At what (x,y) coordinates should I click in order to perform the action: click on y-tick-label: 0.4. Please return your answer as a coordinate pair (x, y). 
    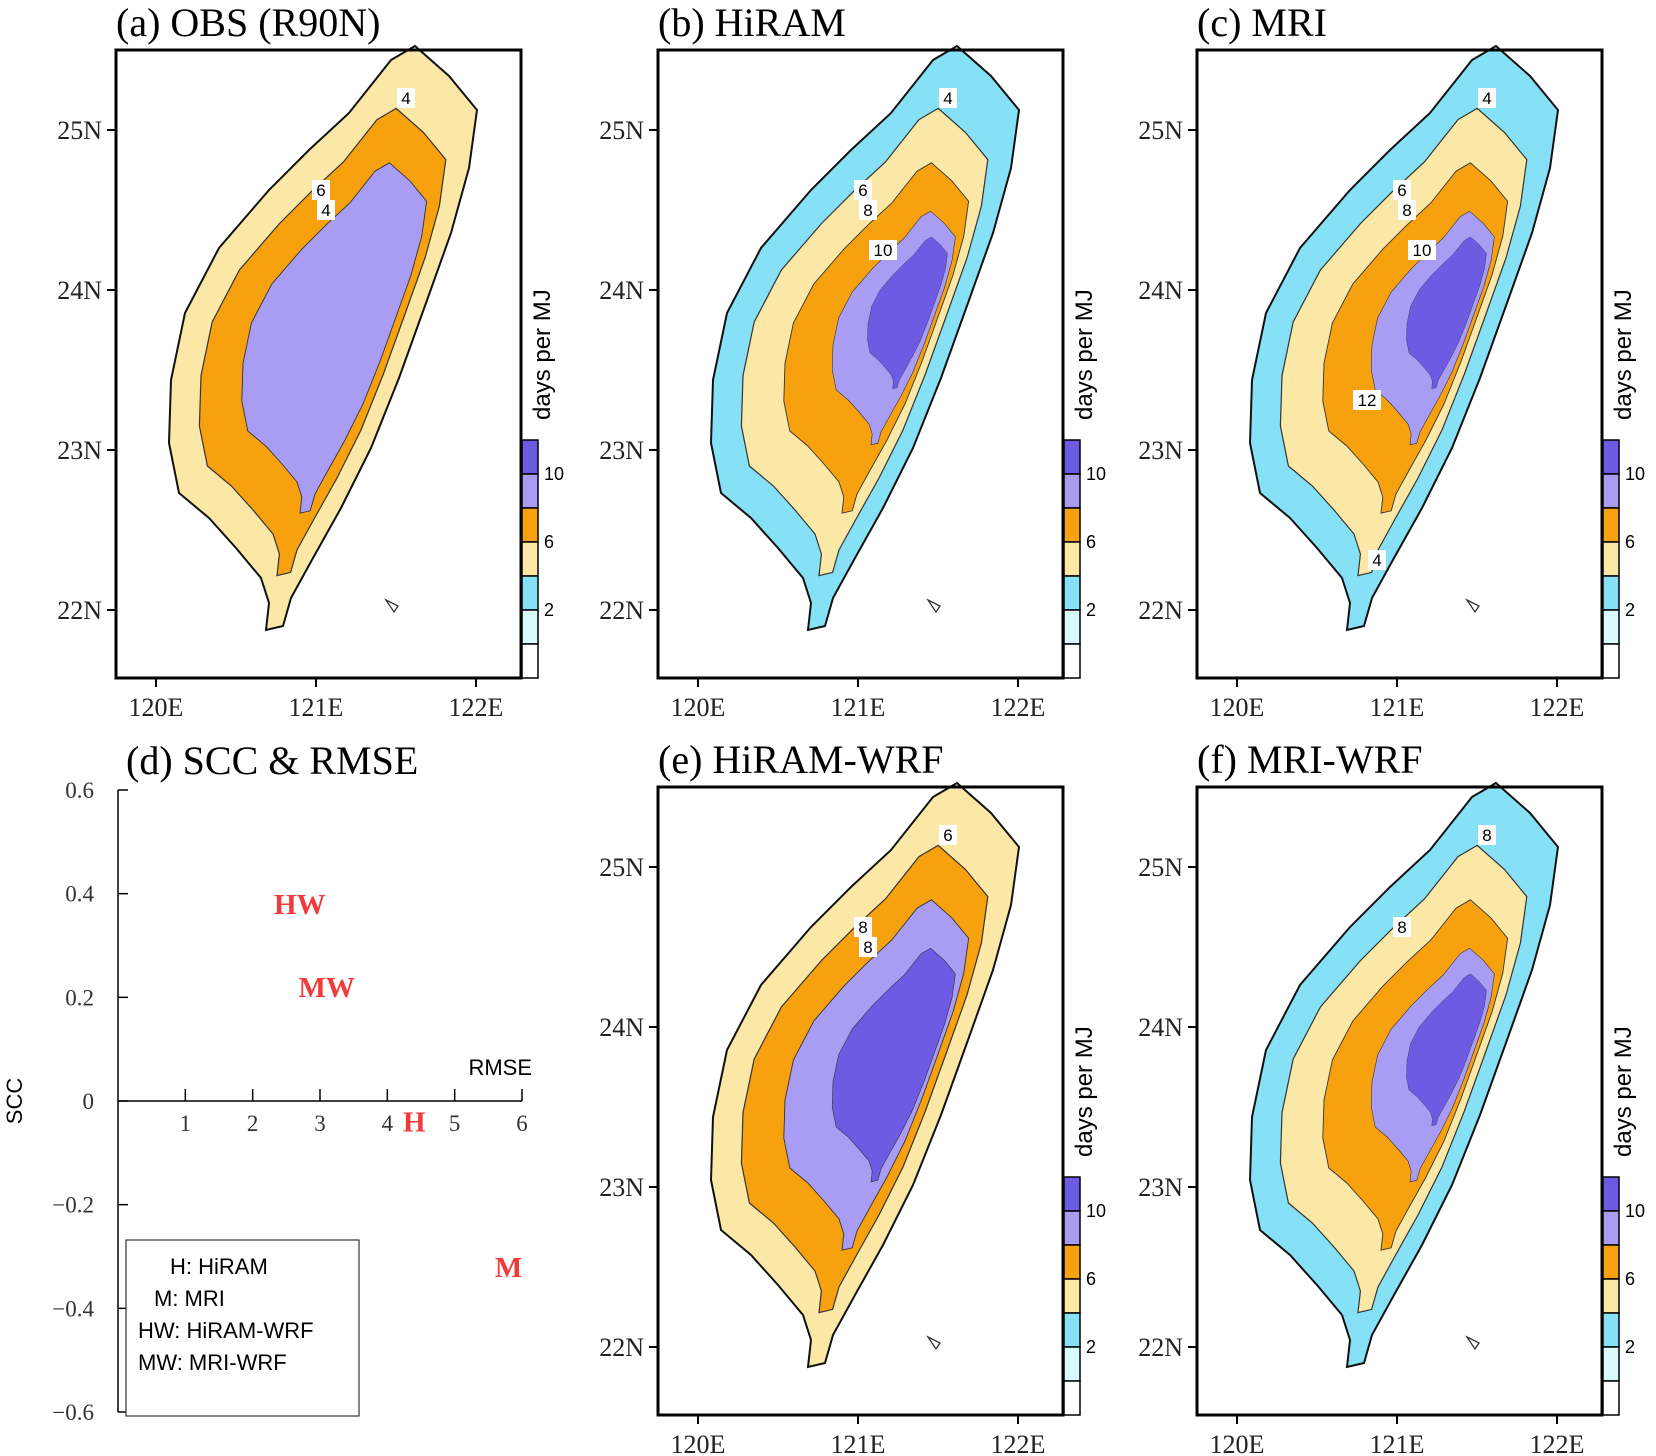
    Looking at the image, I should click on (79, 894).